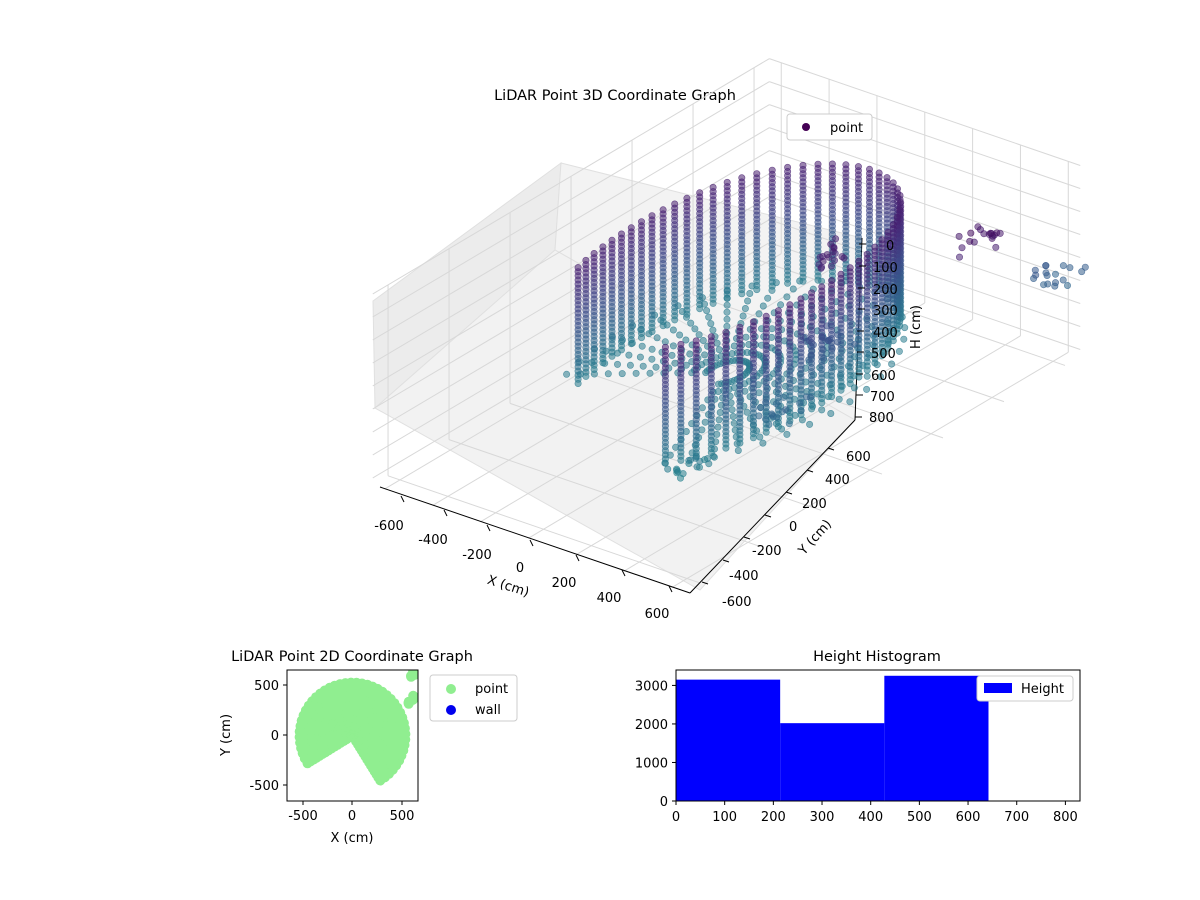 Image resolution: width=1200 pixels, height=900 pixels. Describe the element at coordinates (508, 587) in the screenshot. I see `x-axis-label-3d: X (cm)` at that location.